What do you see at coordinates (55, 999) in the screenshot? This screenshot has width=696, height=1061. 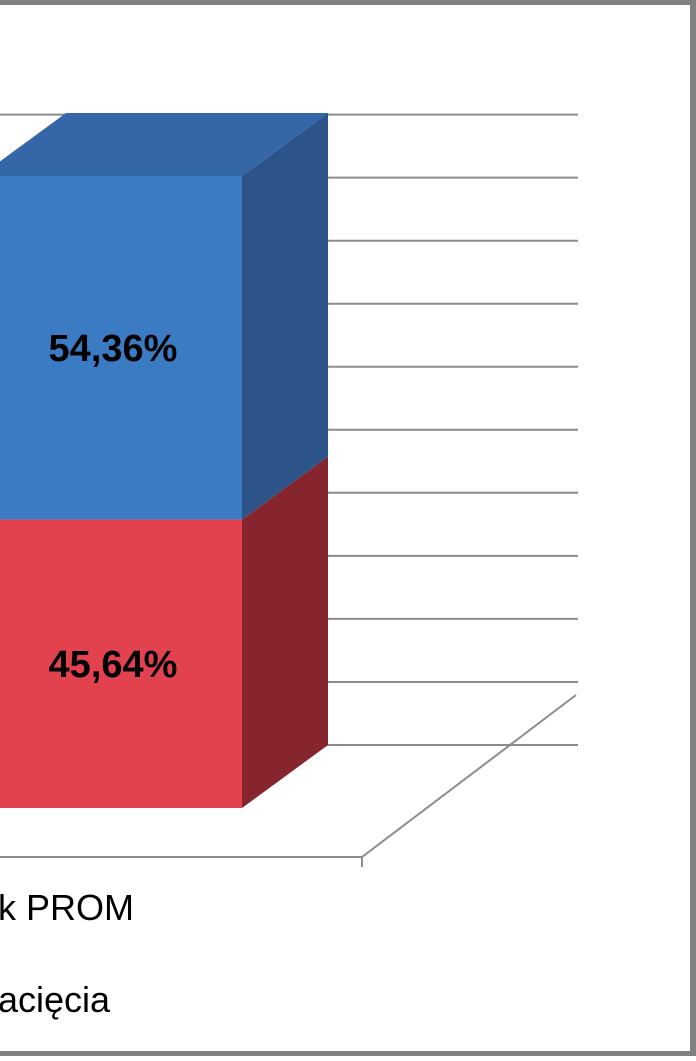 I see `legend-entry: acięcia` at bounding box center [55, 999].